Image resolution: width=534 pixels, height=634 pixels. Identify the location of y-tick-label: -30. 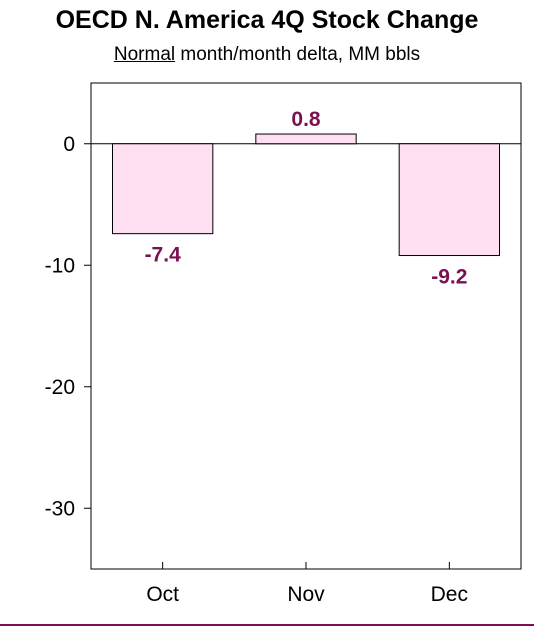
(60, 508).